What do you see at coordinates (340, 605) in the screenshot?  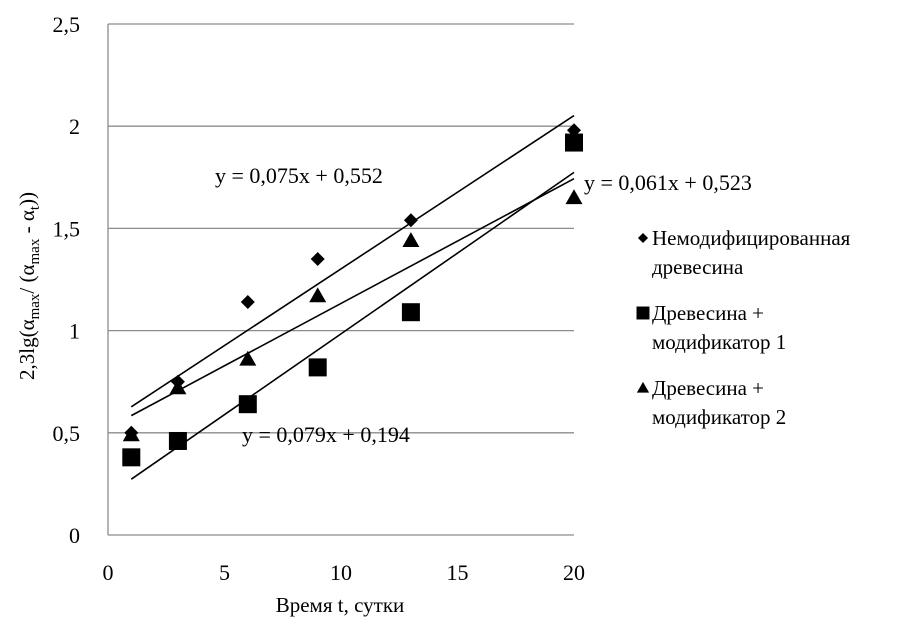 I see `x-axis-title: Время t, сутки` at bounding box center [340, 605].